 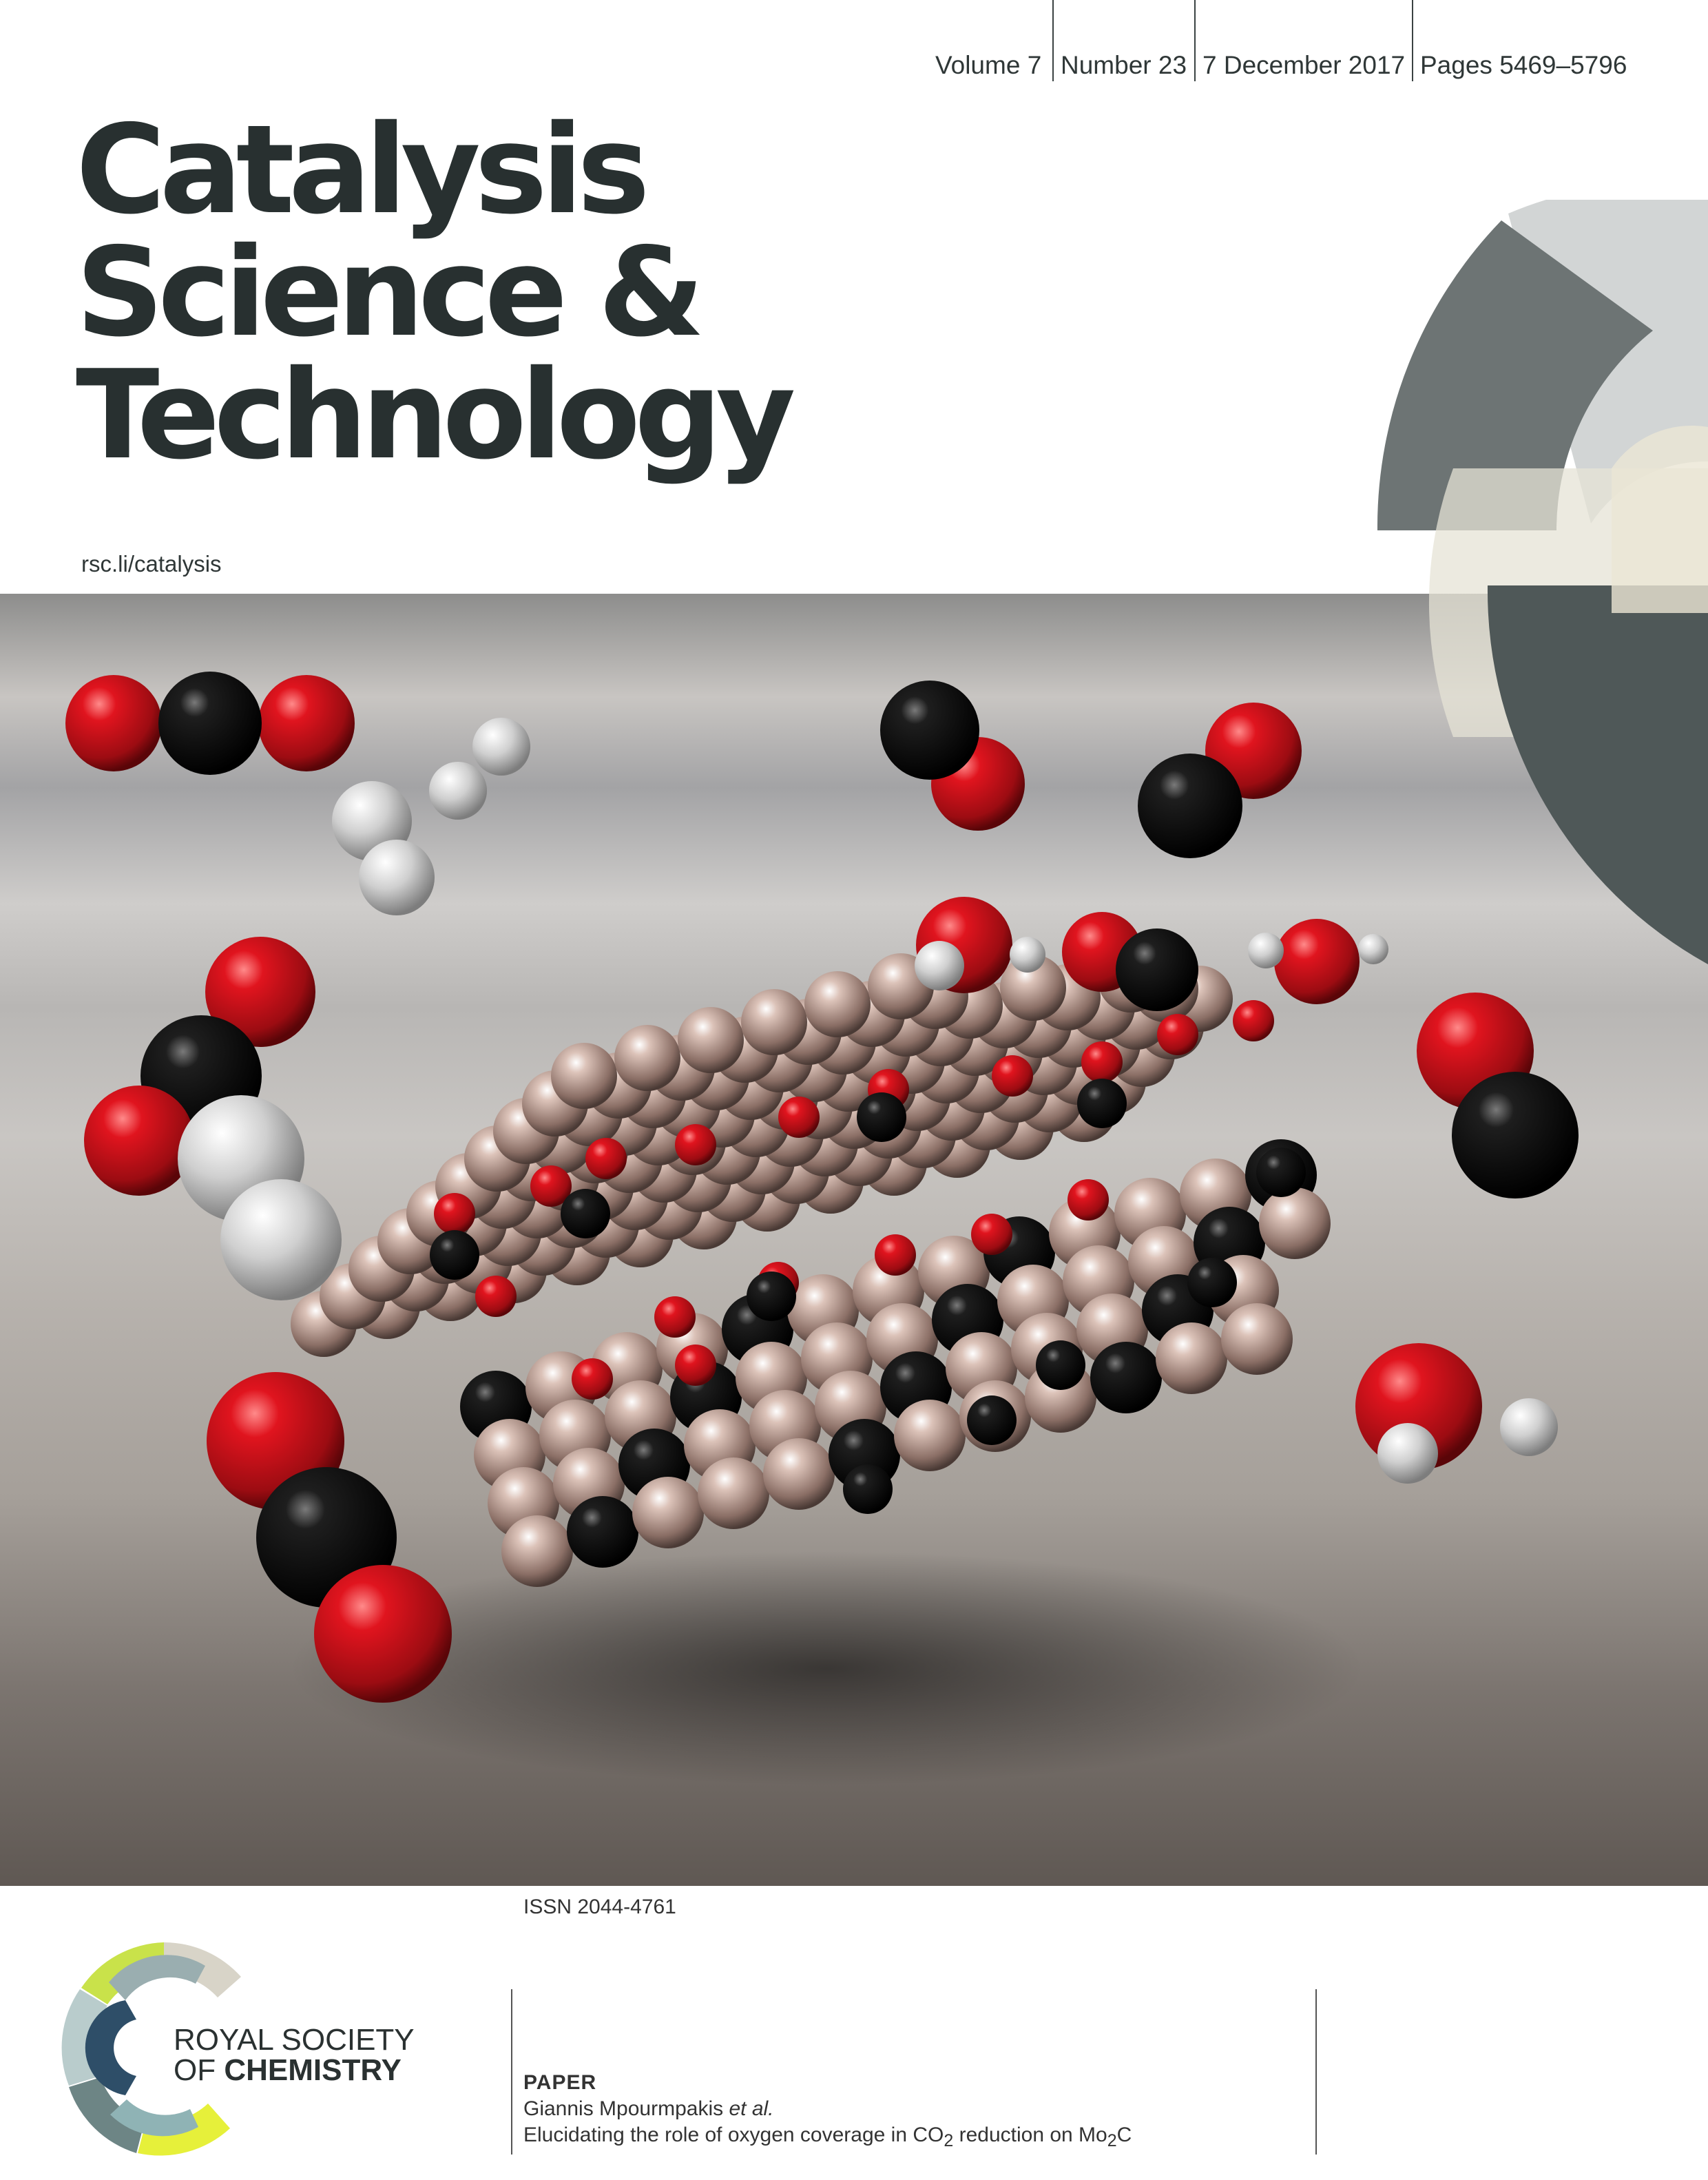 What do you see at coordinates (1542, 582) in the screenshot?
I see `decorative-arcs` at bounding box center [1542, 582].